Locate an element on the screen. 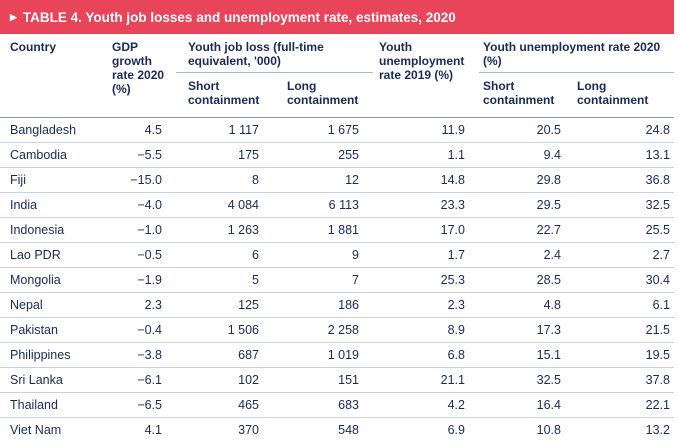 The height and width of the screenshot is (442, 678). cell-unemployment-2020-long: 21.5 is located at coordinates (624, 330).